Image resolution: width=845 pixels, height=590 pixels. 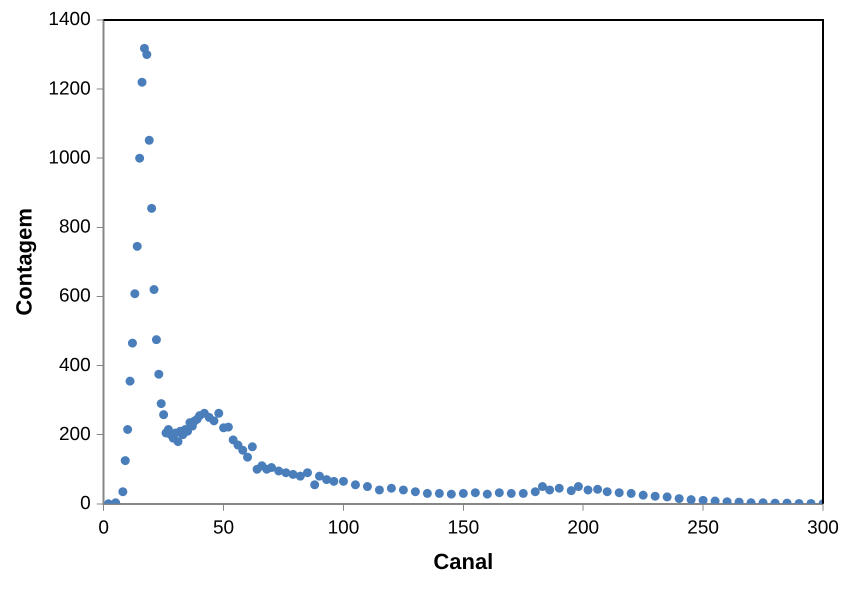 What do you see at coordinates (103, 527) in the screenshot?
I see `x-tick-label: 0` at bounding box center [103, 527].